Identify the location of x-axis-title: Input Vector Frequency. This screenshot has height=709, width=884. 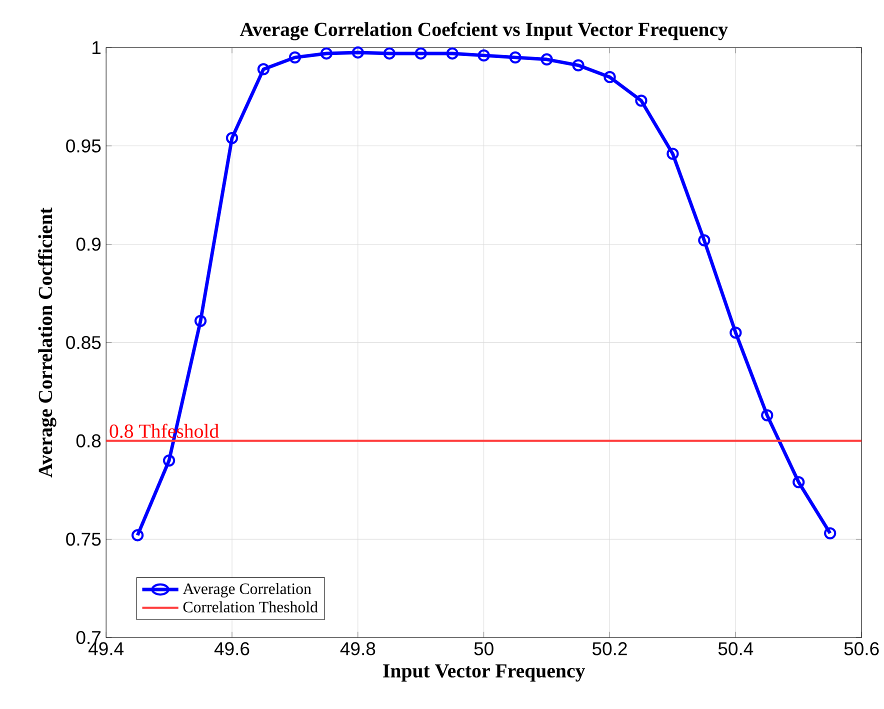
(484, 673).